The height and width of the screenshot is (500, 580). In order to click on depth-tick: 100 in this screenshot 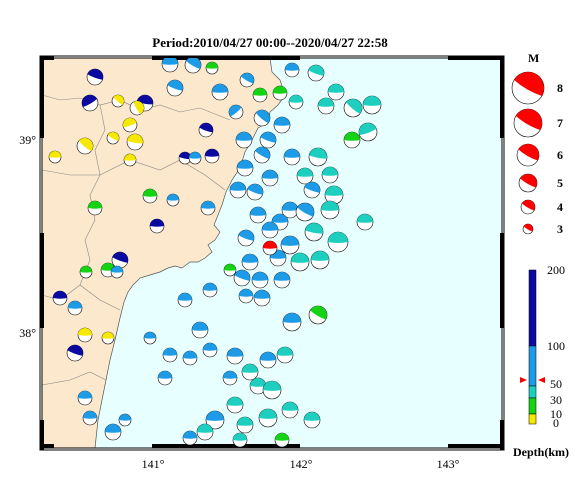, I will do `click(556, 346)`.